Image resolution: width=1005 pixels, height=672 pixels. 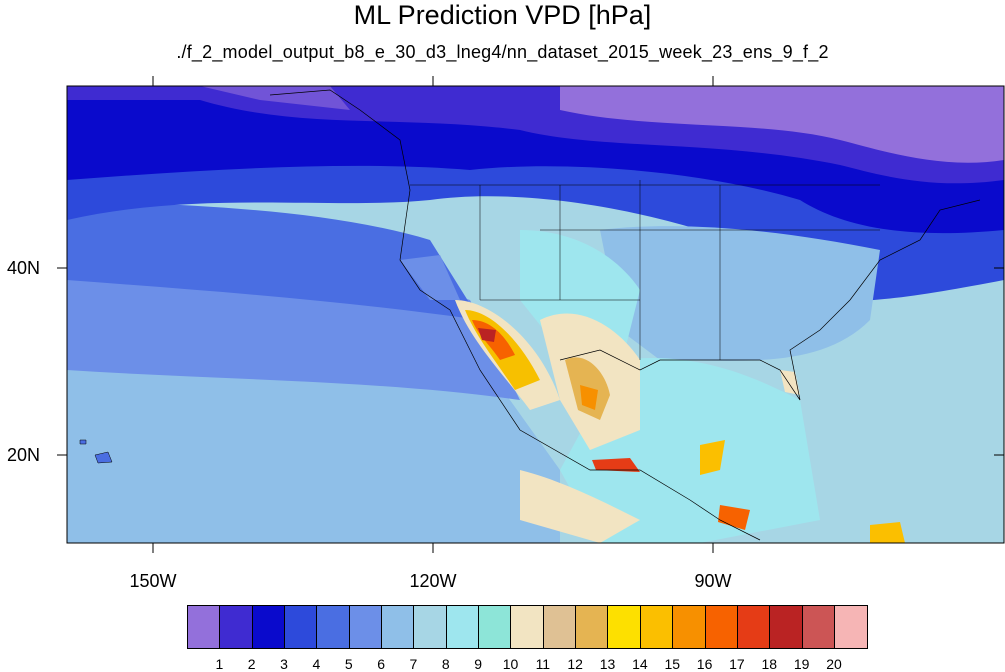 I want to click on colorbar-tick-label: 7, so click(x=413, y=664).